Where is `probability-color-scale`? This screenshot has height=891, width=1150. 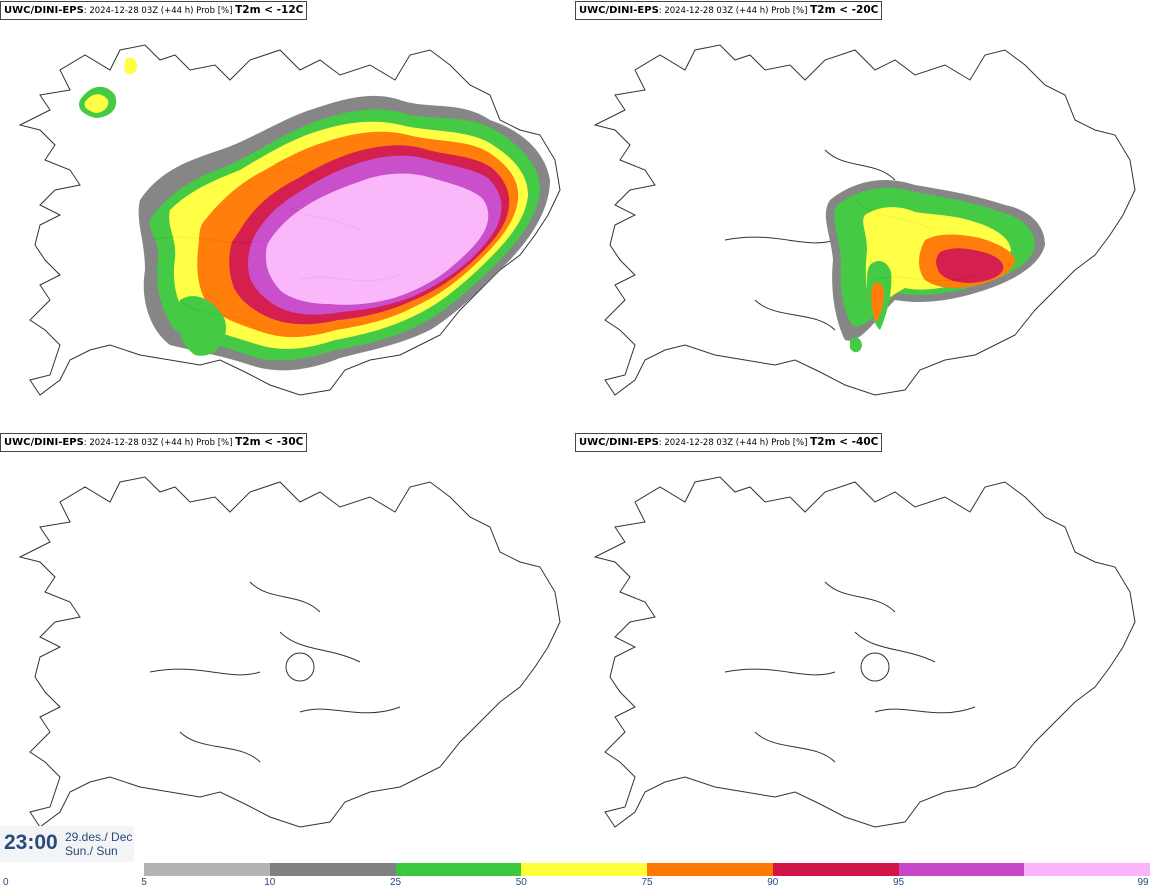 probability-color-scale is located at coordinates (647, 869).